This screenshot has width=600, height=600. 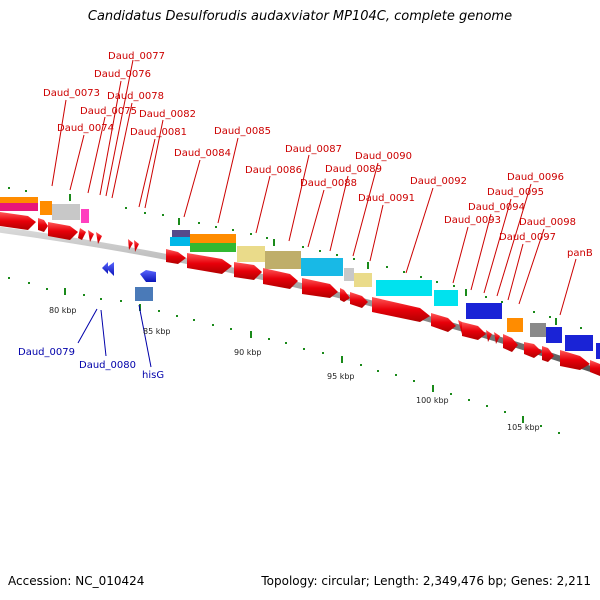 I want to click on gene-label: Daud_0098, so click(x=547, y=222).